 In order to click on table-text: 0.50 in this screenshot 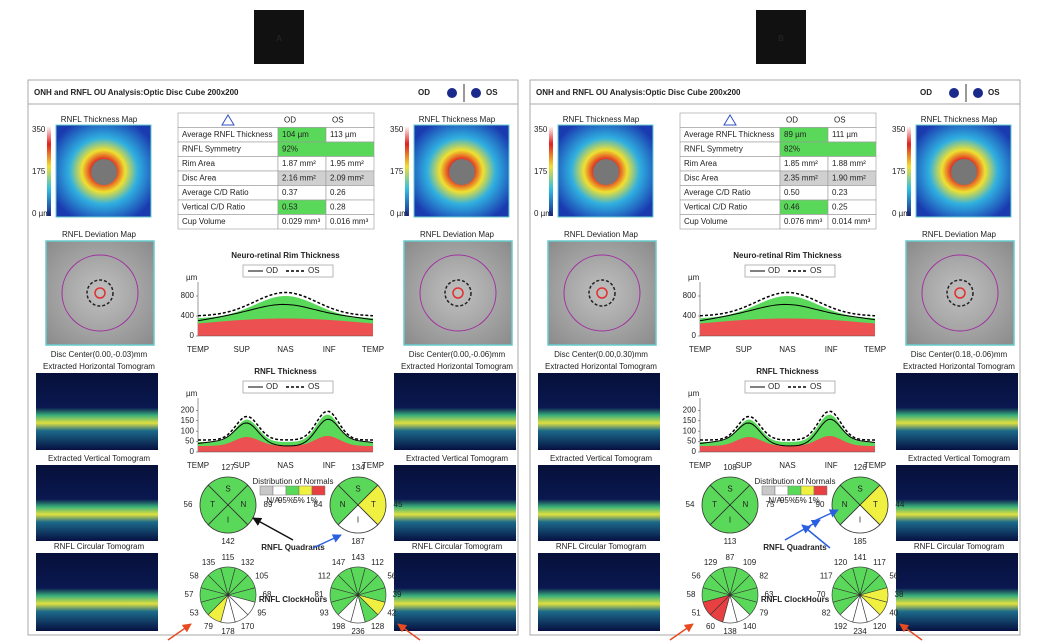, I will do `click(792, 192)`.